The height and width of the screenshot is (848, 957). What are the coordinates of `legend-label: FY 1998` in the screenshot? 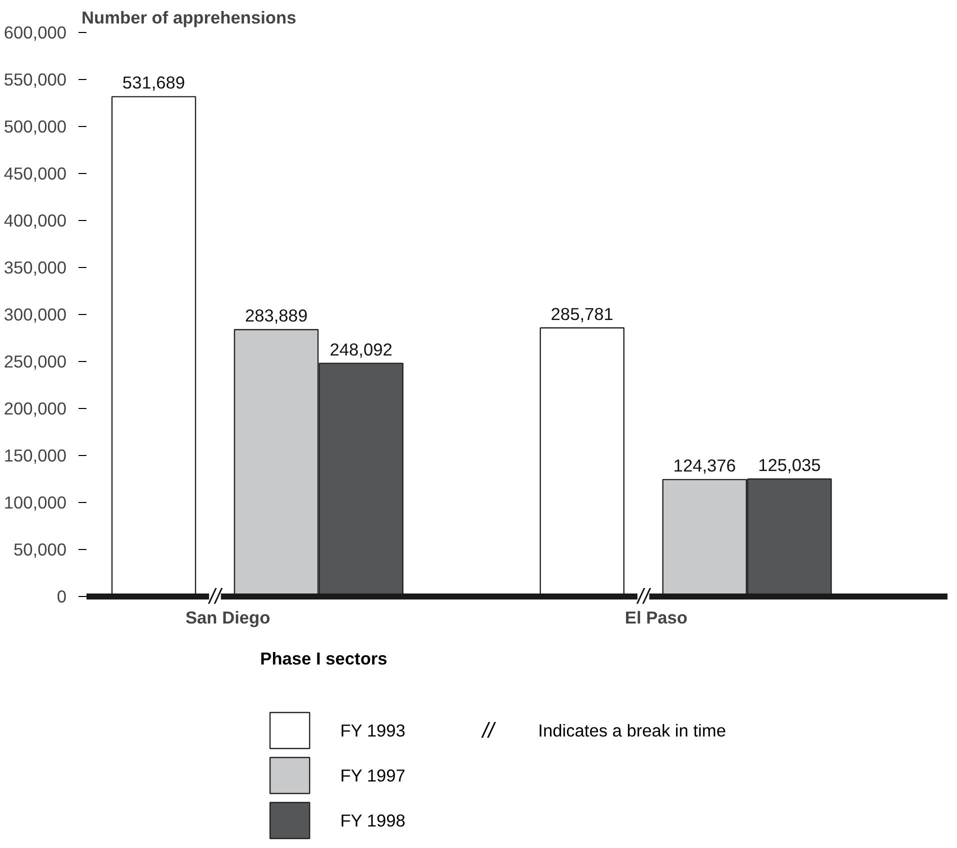 It's located at (373, 820).